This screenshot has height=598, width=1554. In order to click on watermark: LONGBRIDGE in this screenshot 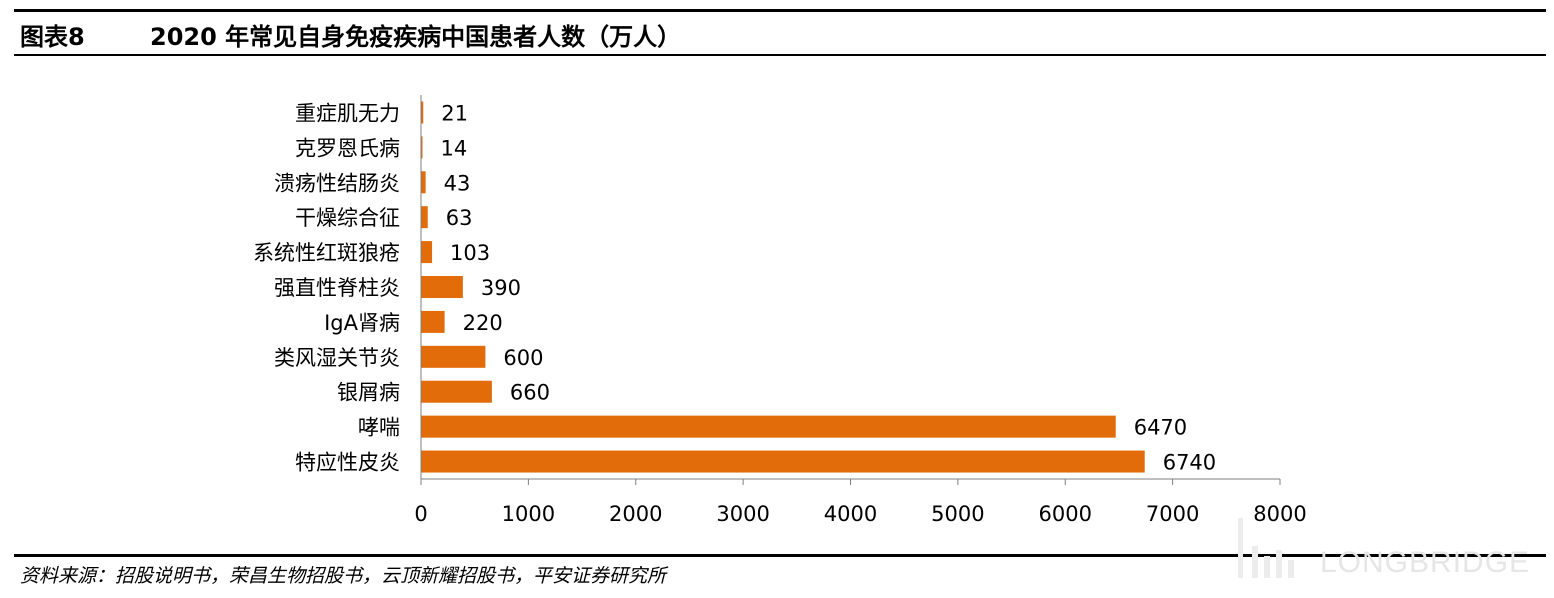, I will do `click(1386, 548)`.